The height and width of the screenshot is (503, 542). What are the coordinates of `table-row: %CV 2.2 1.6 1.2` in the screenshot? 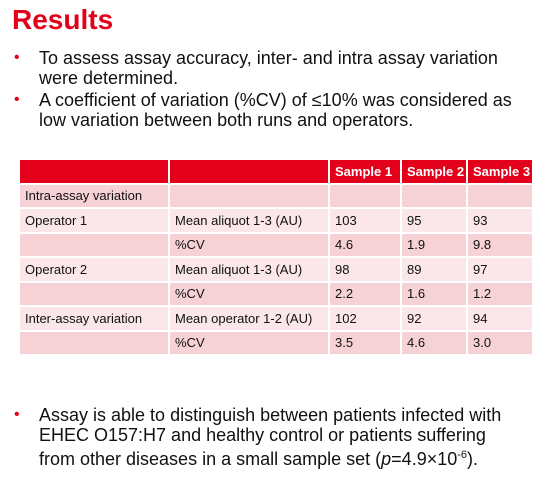 It's located at (276, 293).